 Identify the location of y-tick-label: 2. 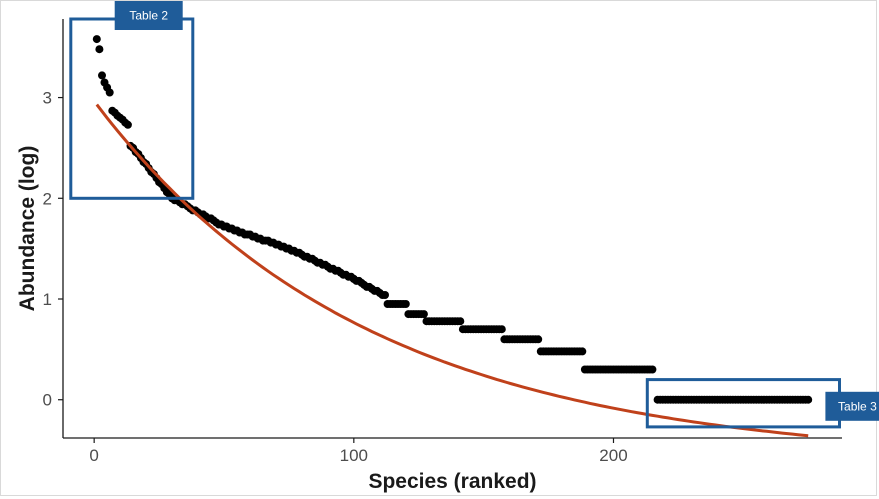
(47, 198).